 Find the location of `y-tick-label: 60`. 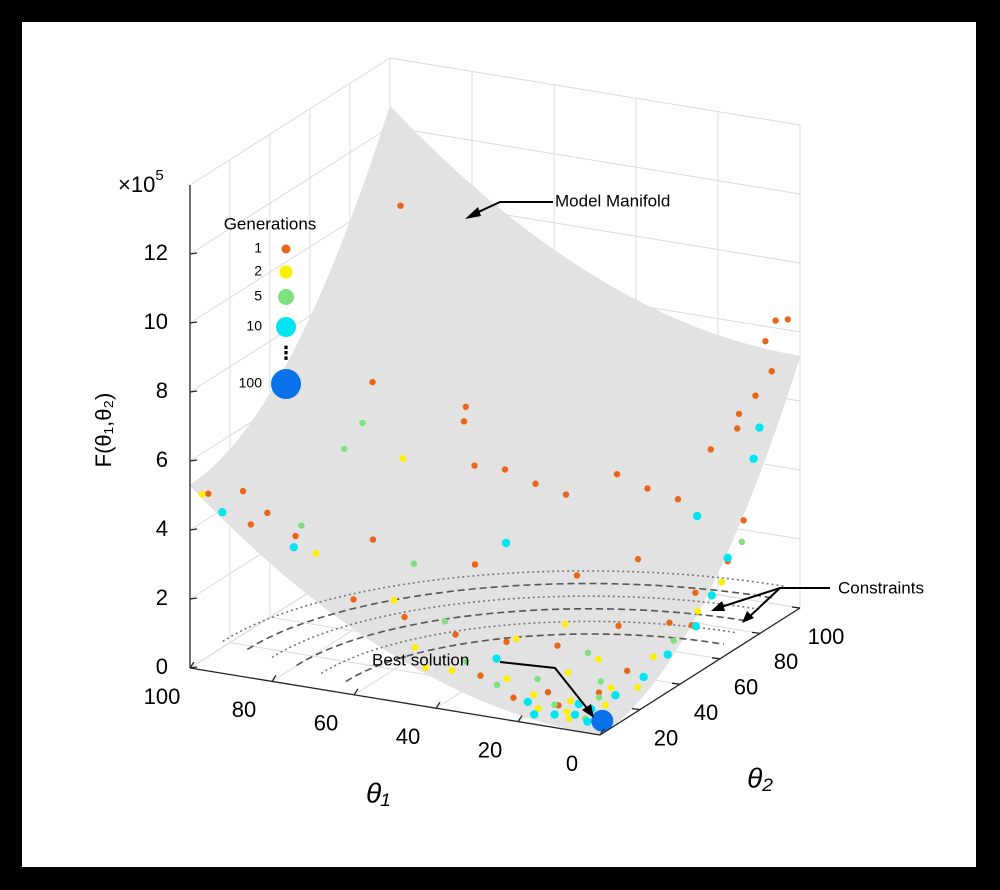

y-tick-label: 60 is located at coordinates (746, 687).